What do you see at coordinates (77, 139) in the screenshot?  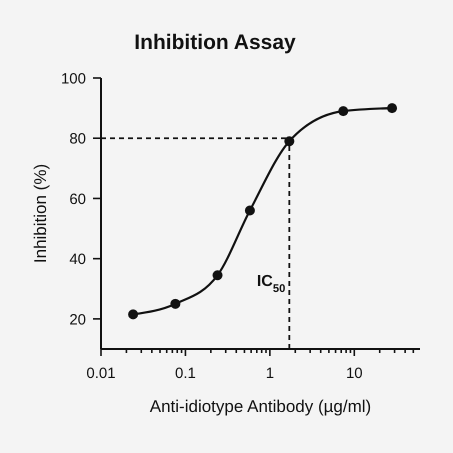 I see `y-tick-label: 80` at bounding box center [77, 139].